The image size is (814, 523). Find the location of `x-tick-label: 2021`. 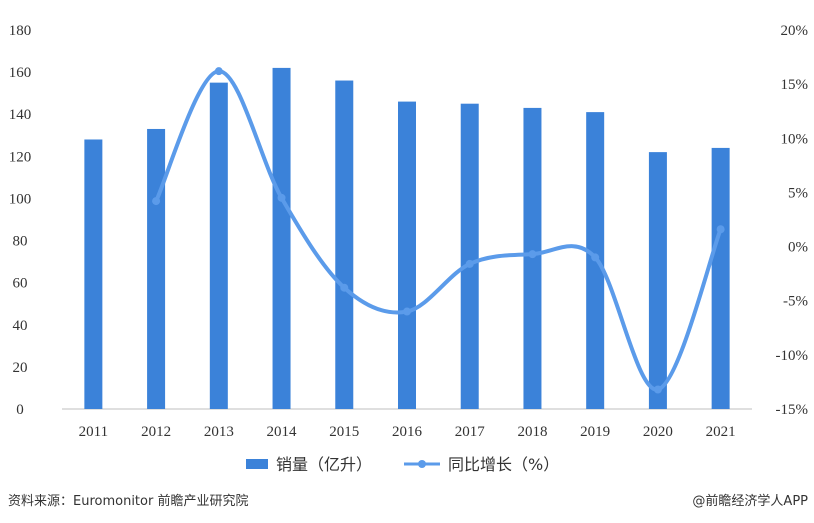

x-tick-label: 2021 is located at coordinates (721, 432).